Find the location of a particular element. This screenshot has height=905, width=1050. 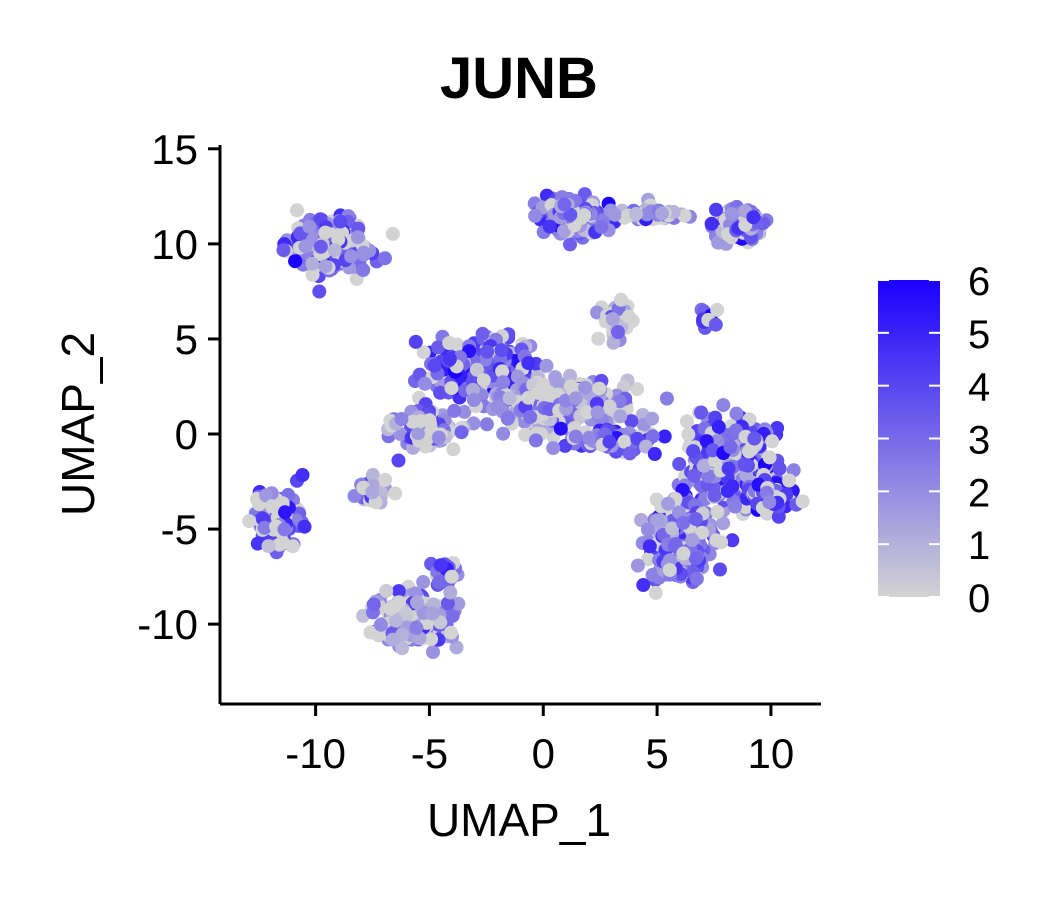

y-axis-label: UMAP_2 is located at coordinates (78, 424).